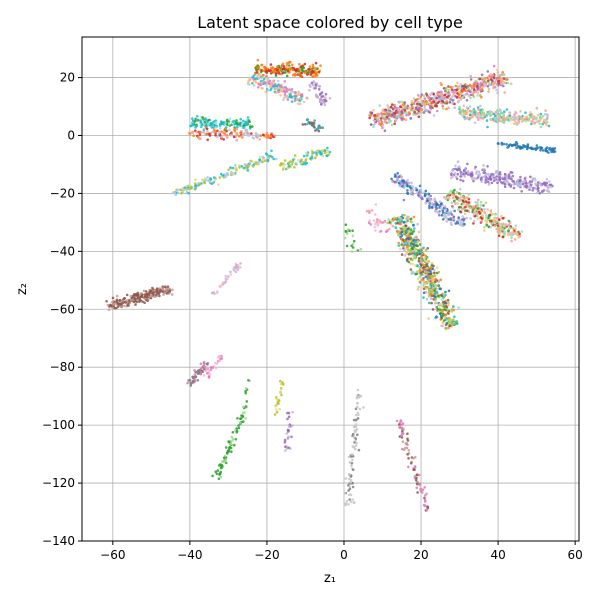 Image resolution: width=600 pixels, height=600 pixels. What do you see at coordinates (420, 555) in the screenshot?
I see `x-tick-label: 20` at bounding box center [420, 555].